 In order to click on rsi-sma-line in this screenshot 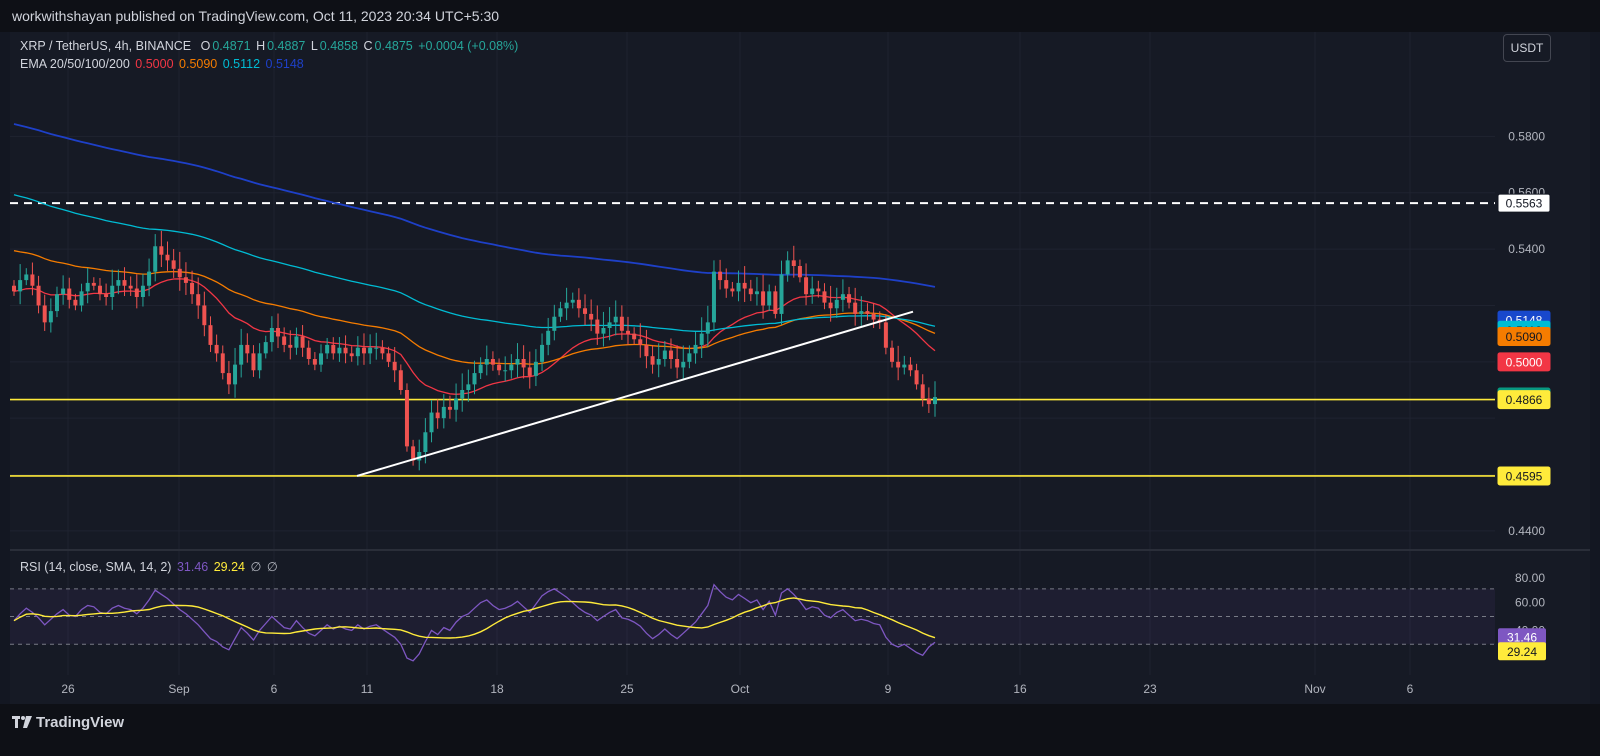, I will do `click(474, 618)`.